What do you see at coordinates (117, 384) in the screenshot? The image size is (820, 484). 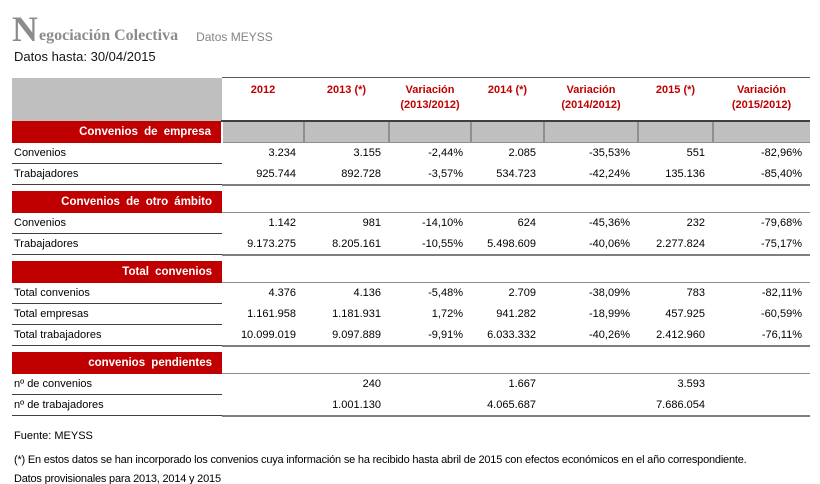 I see `row-label: nº de convenios` at bounding box center [117, 384].